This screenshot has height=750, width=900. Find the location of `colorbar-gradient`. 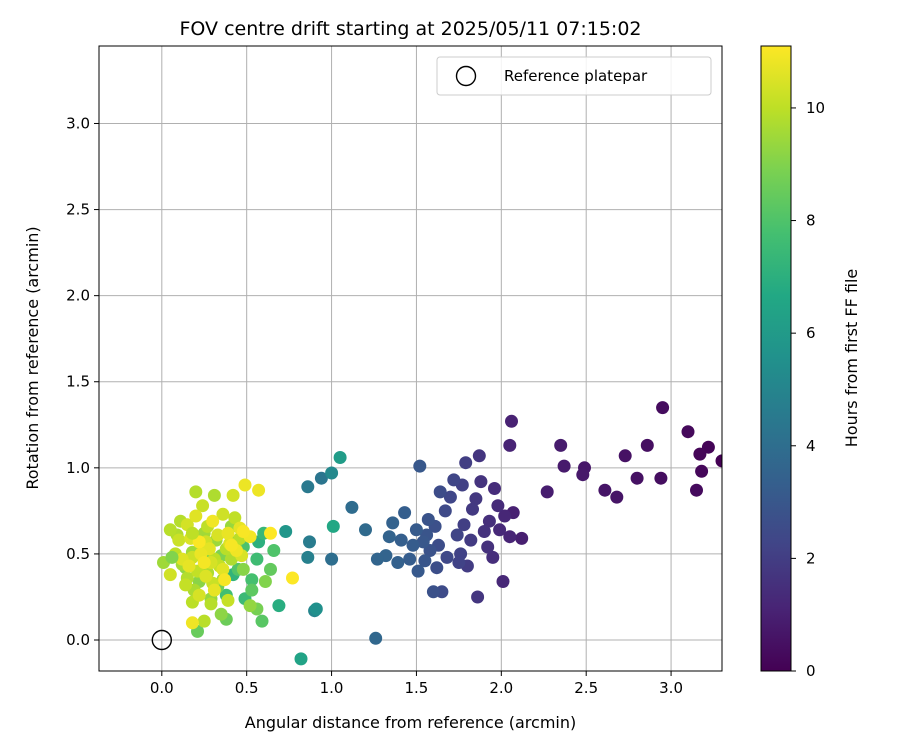

colorbar-gradient is located at coordinates (776, 358).